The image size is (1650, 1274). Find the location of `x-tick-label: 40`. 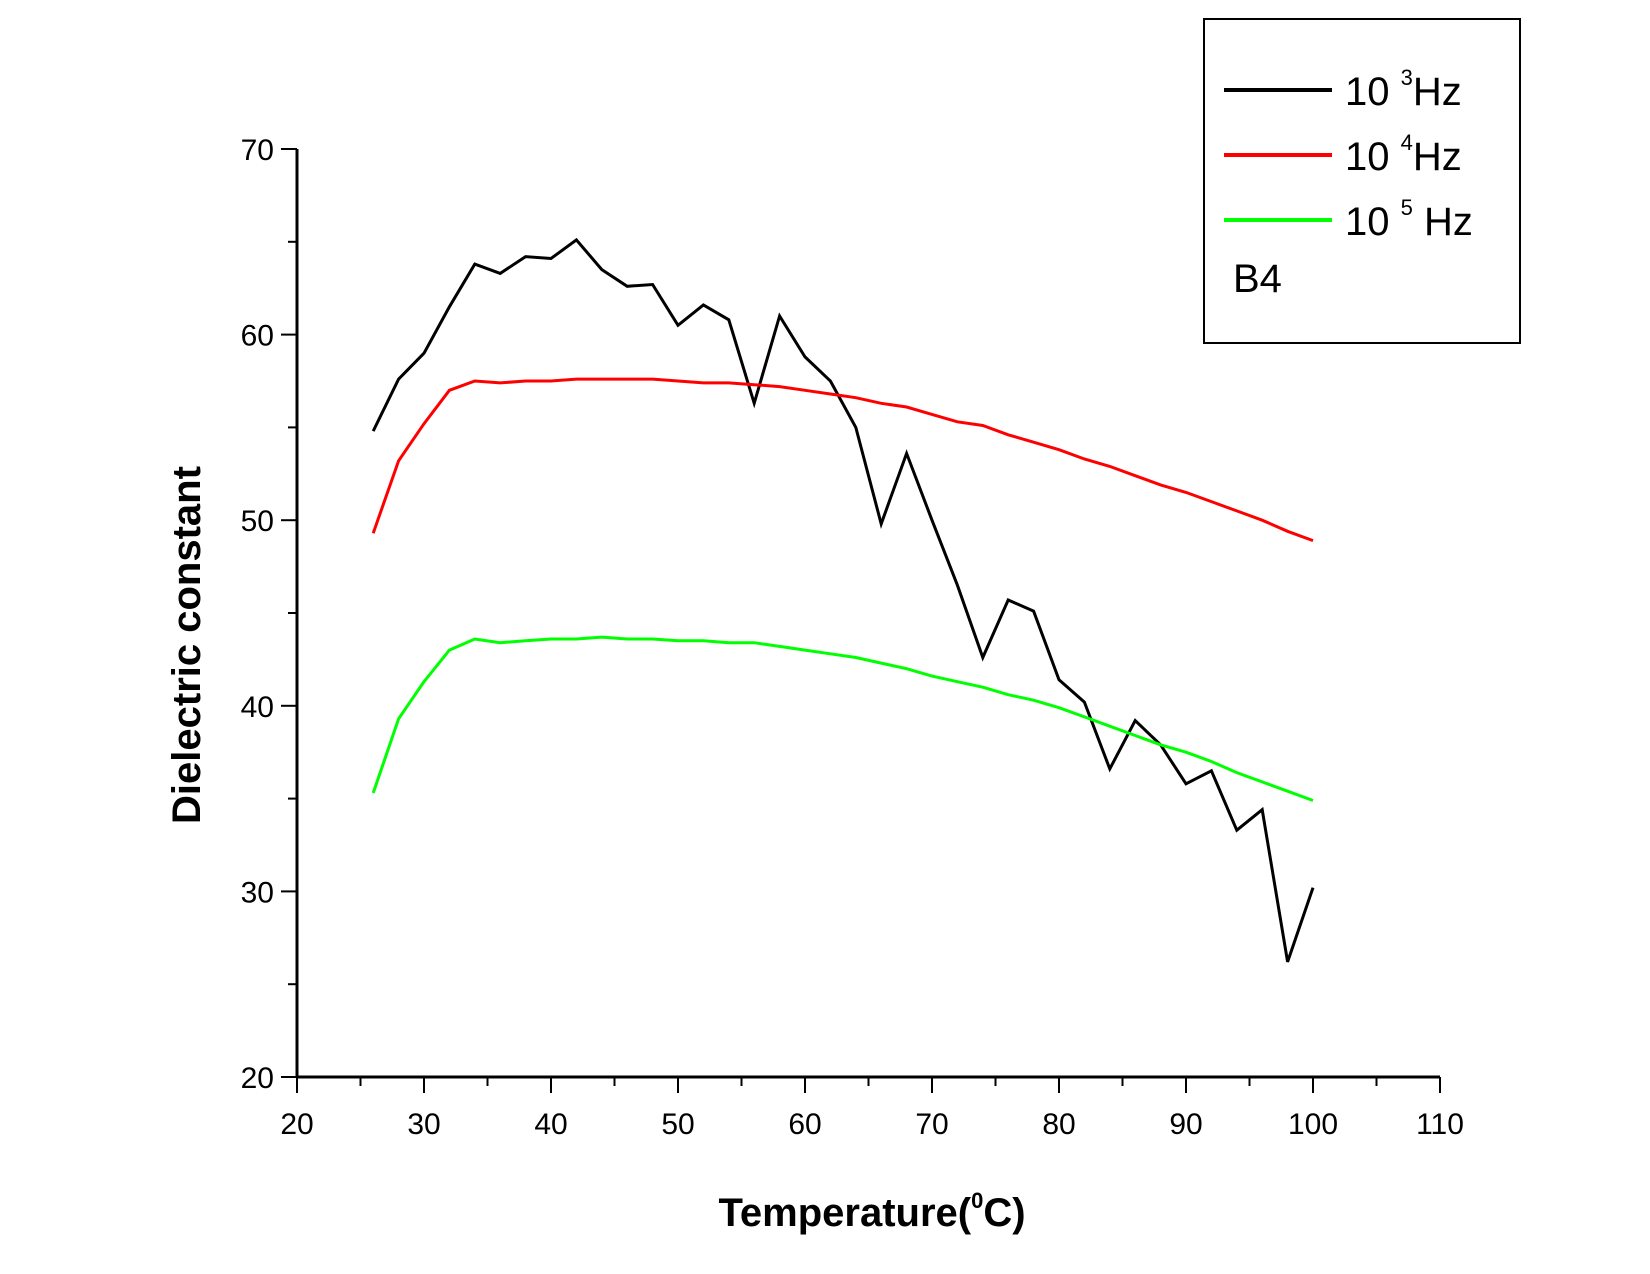

x-tick-label: 40 is located at coordinates (550, 1124).